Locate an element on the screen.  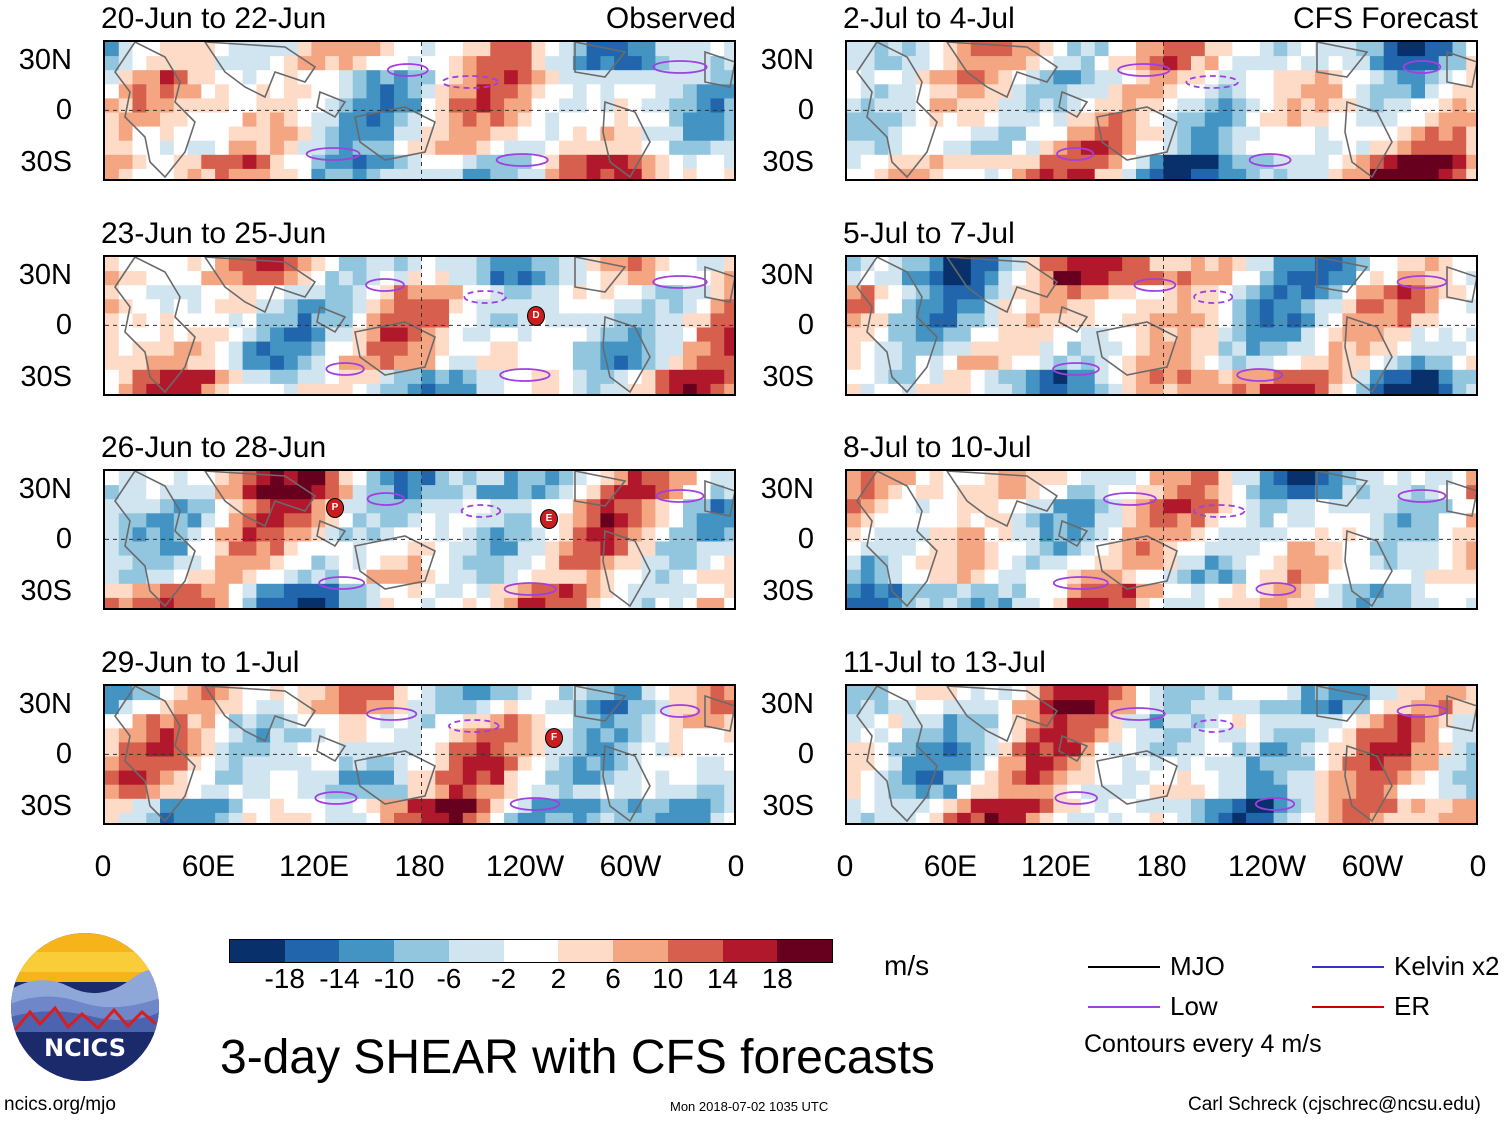
x-tick-label: 60W is located at coordinates (630, 866).